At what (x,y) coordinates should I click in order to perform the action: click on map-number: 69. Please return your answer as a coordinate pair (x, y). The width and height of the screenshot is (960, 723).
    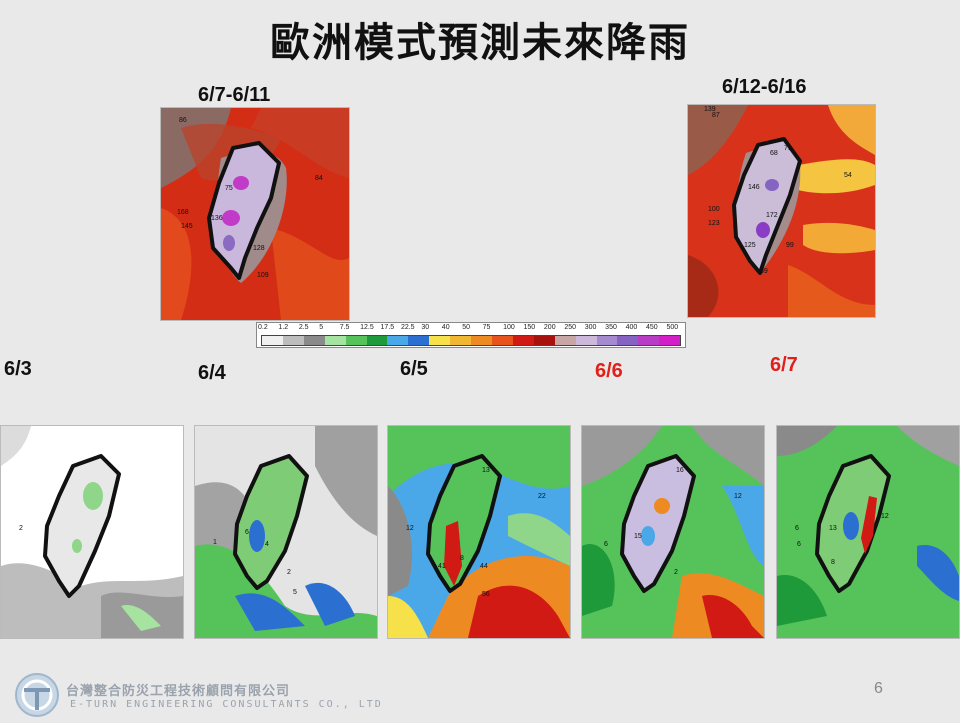
    Looking at the image, I should click on (764, 271).